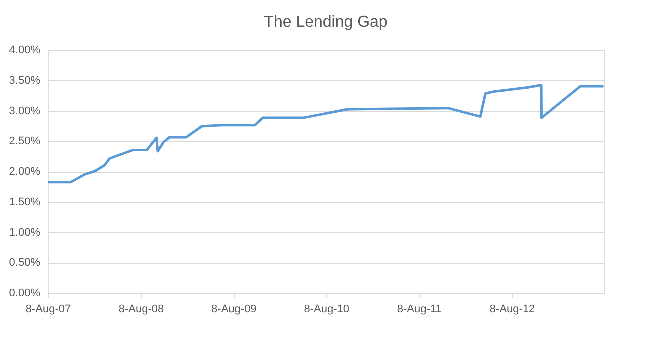  What do you see at coordinates (25, 111) in the screenshot?
I see `y-tick-label: 3.00%` at bounding box center [25, 111].